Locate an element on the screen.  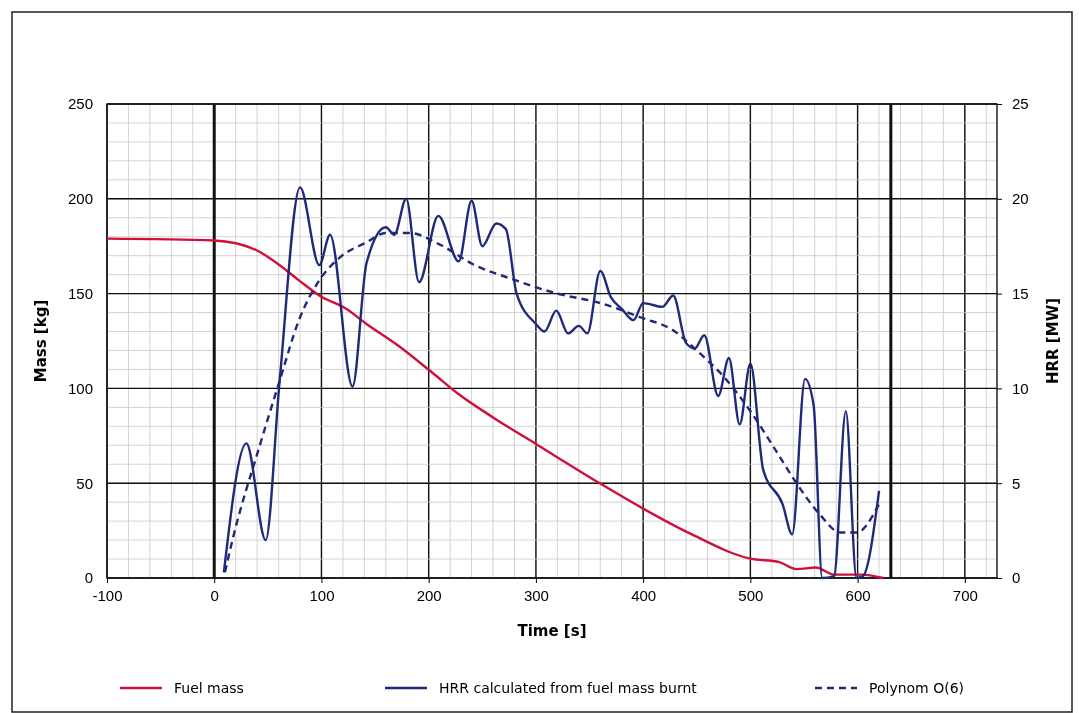
x-tick-label: 0 is located at coordinates (214, 595).